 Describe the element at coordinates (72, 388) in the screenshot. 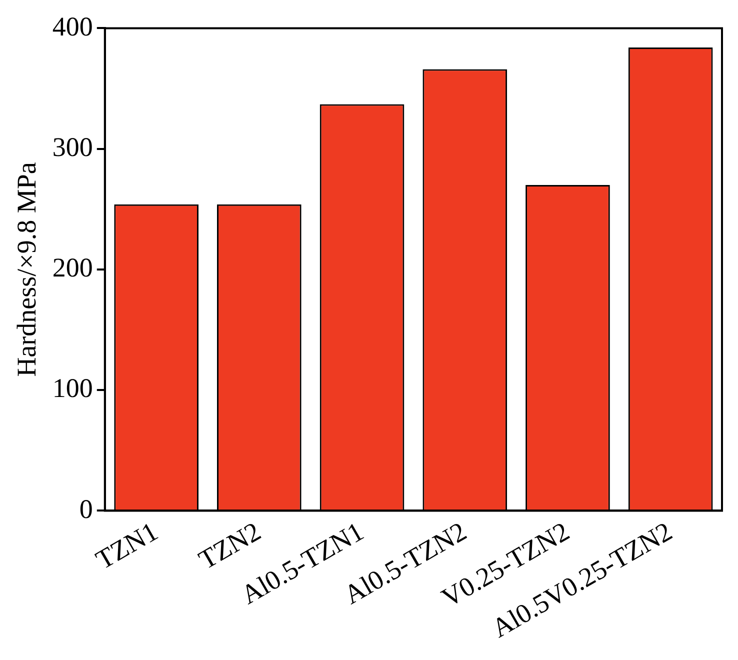

I see `y-tick-label: 100` at that location.